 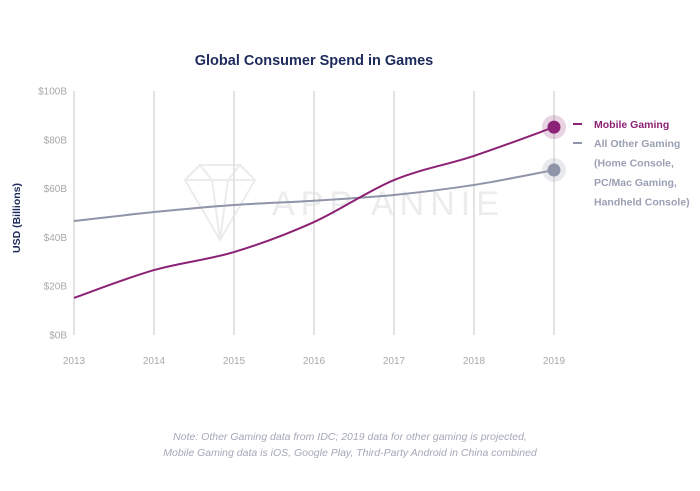 What do you see at coordinates (554, 149) in the screenshot?
I see `end-markers` at bounding box center [554, 149].